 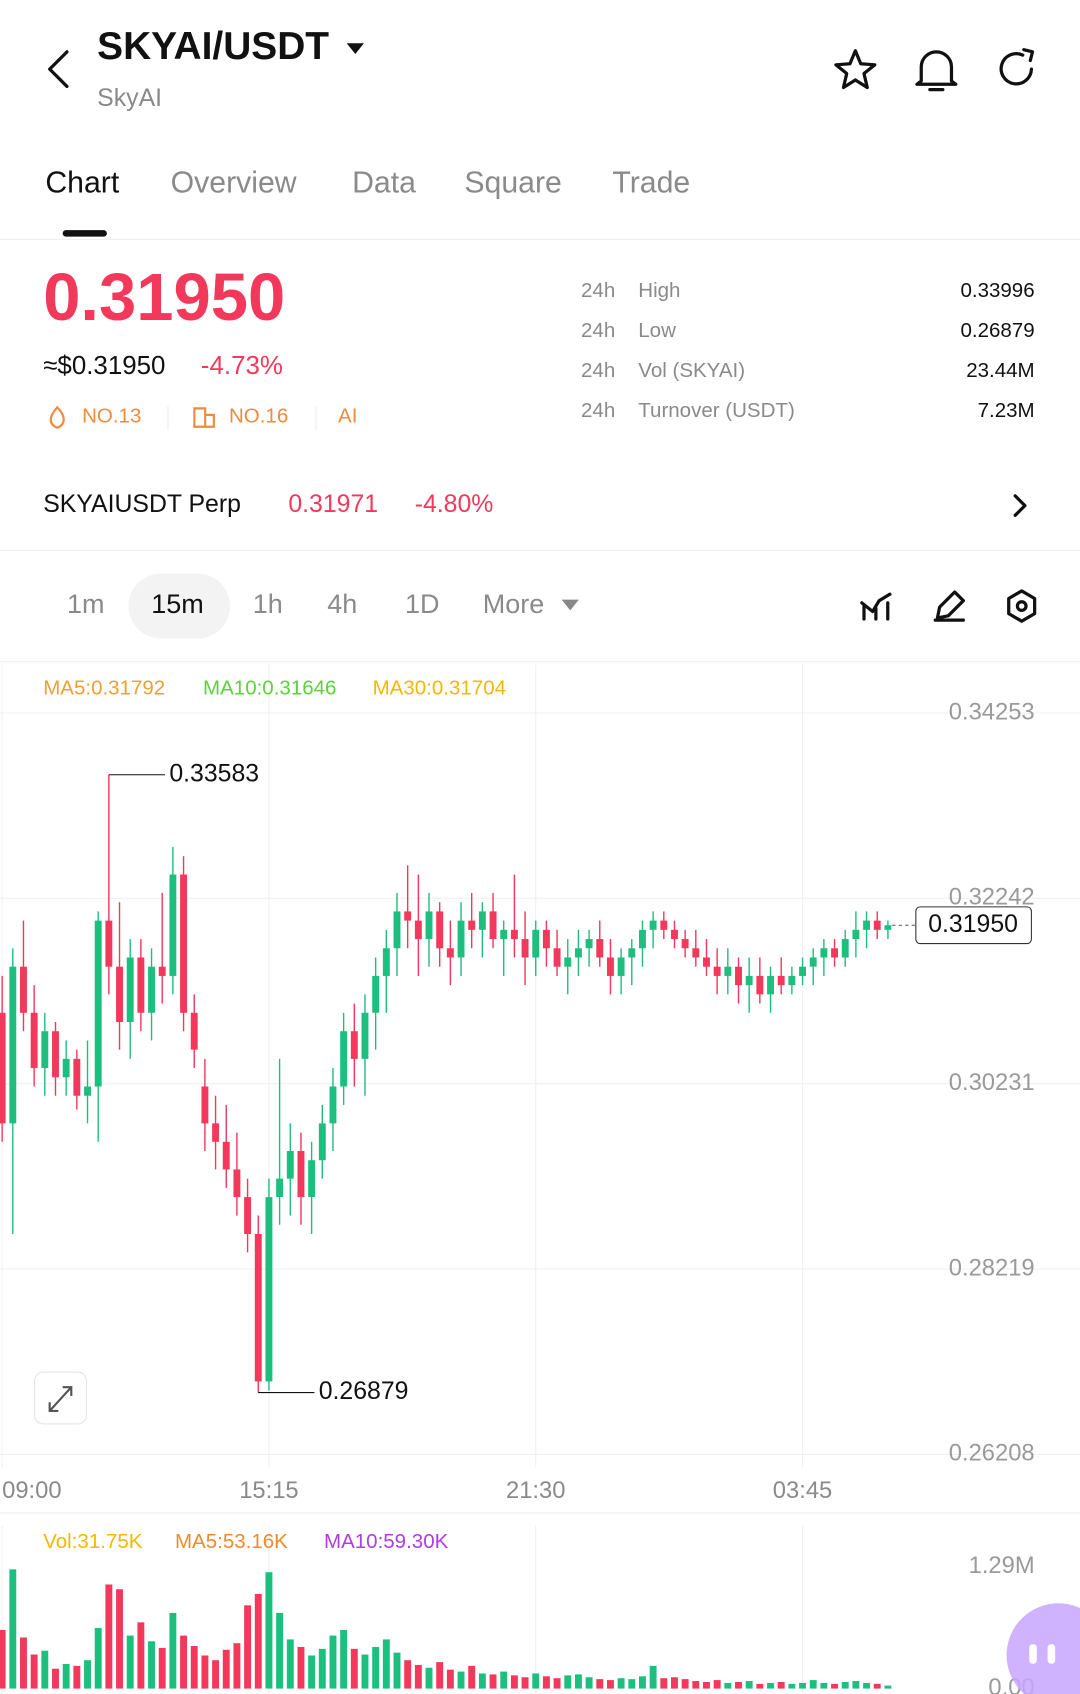 What do you see at coordinates (949, 606) in the screenshot?
I see `draw-icon` at bounding box center [949, 606].